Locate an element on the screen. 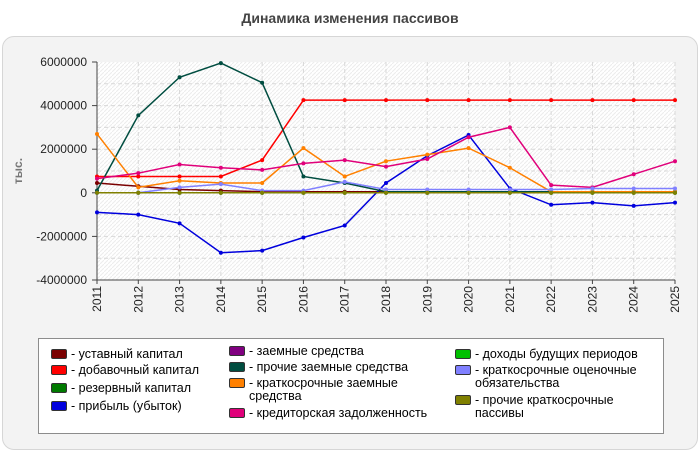 This screenshot has height=450, width=700. x-tick-label: 2015 is located at coordinates (262, 299).